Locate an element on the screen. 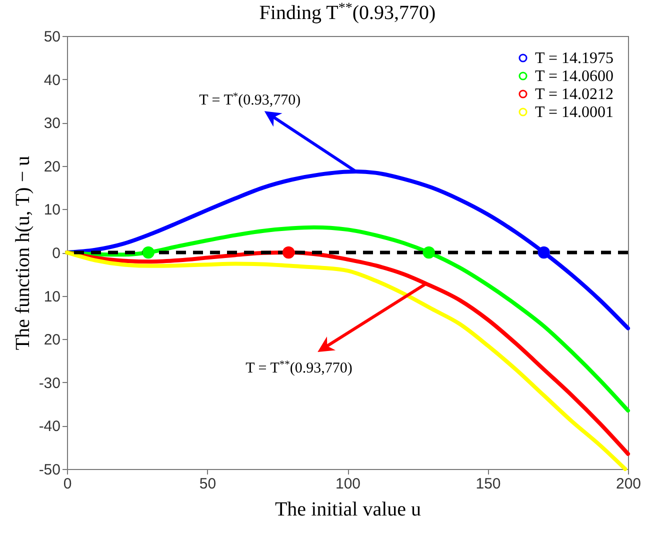  legend-label: T = 14.0001 is located at coordinates (574, 112).